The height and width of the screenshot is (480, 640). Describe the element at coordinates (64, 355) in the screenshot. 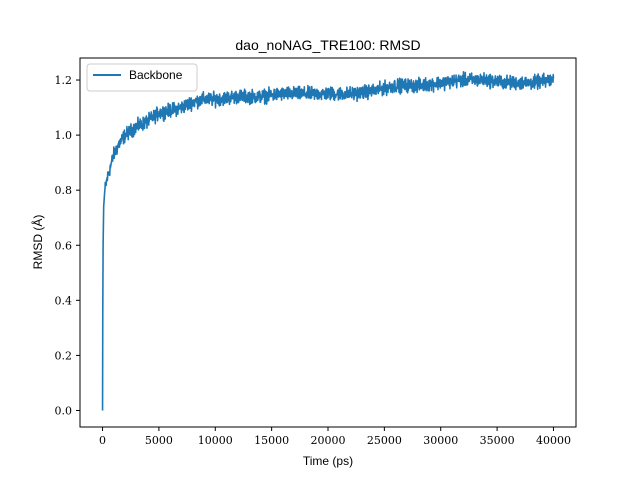

I see `y-tick-label: 0.2` at that location.